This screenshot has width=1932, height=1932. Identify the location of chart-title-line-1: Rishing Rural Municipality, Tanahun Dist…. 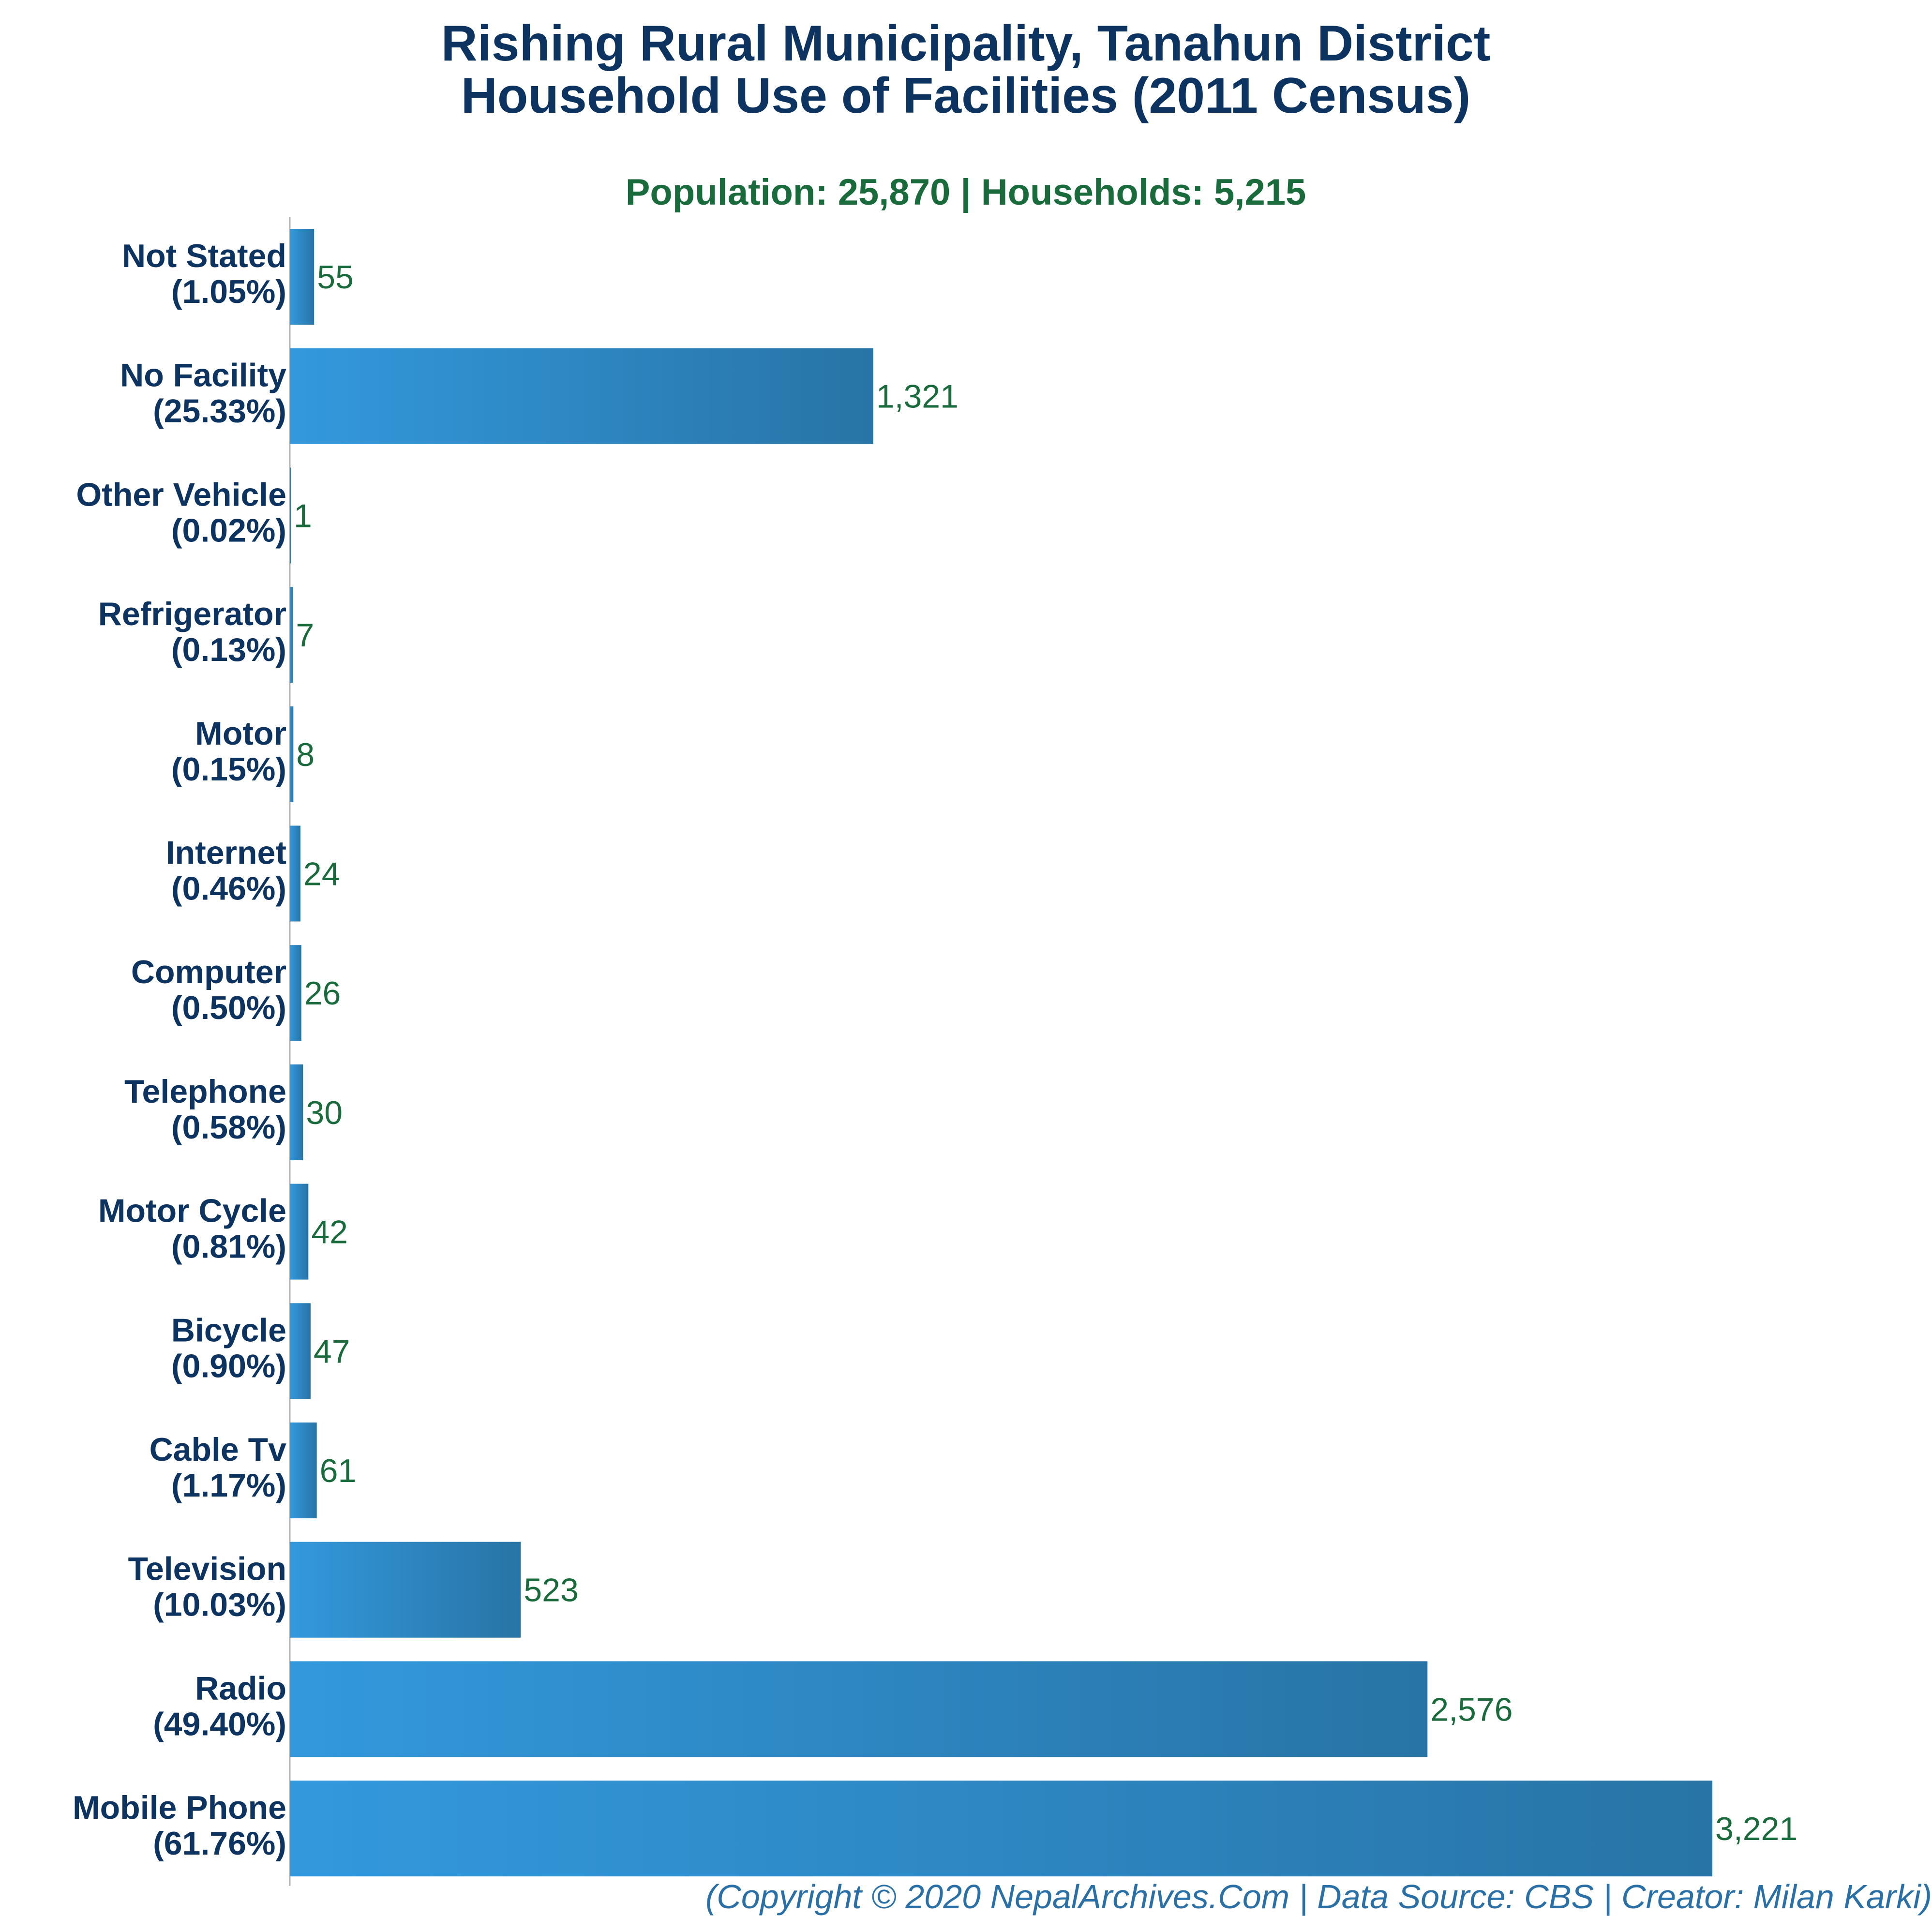
(966, 43).